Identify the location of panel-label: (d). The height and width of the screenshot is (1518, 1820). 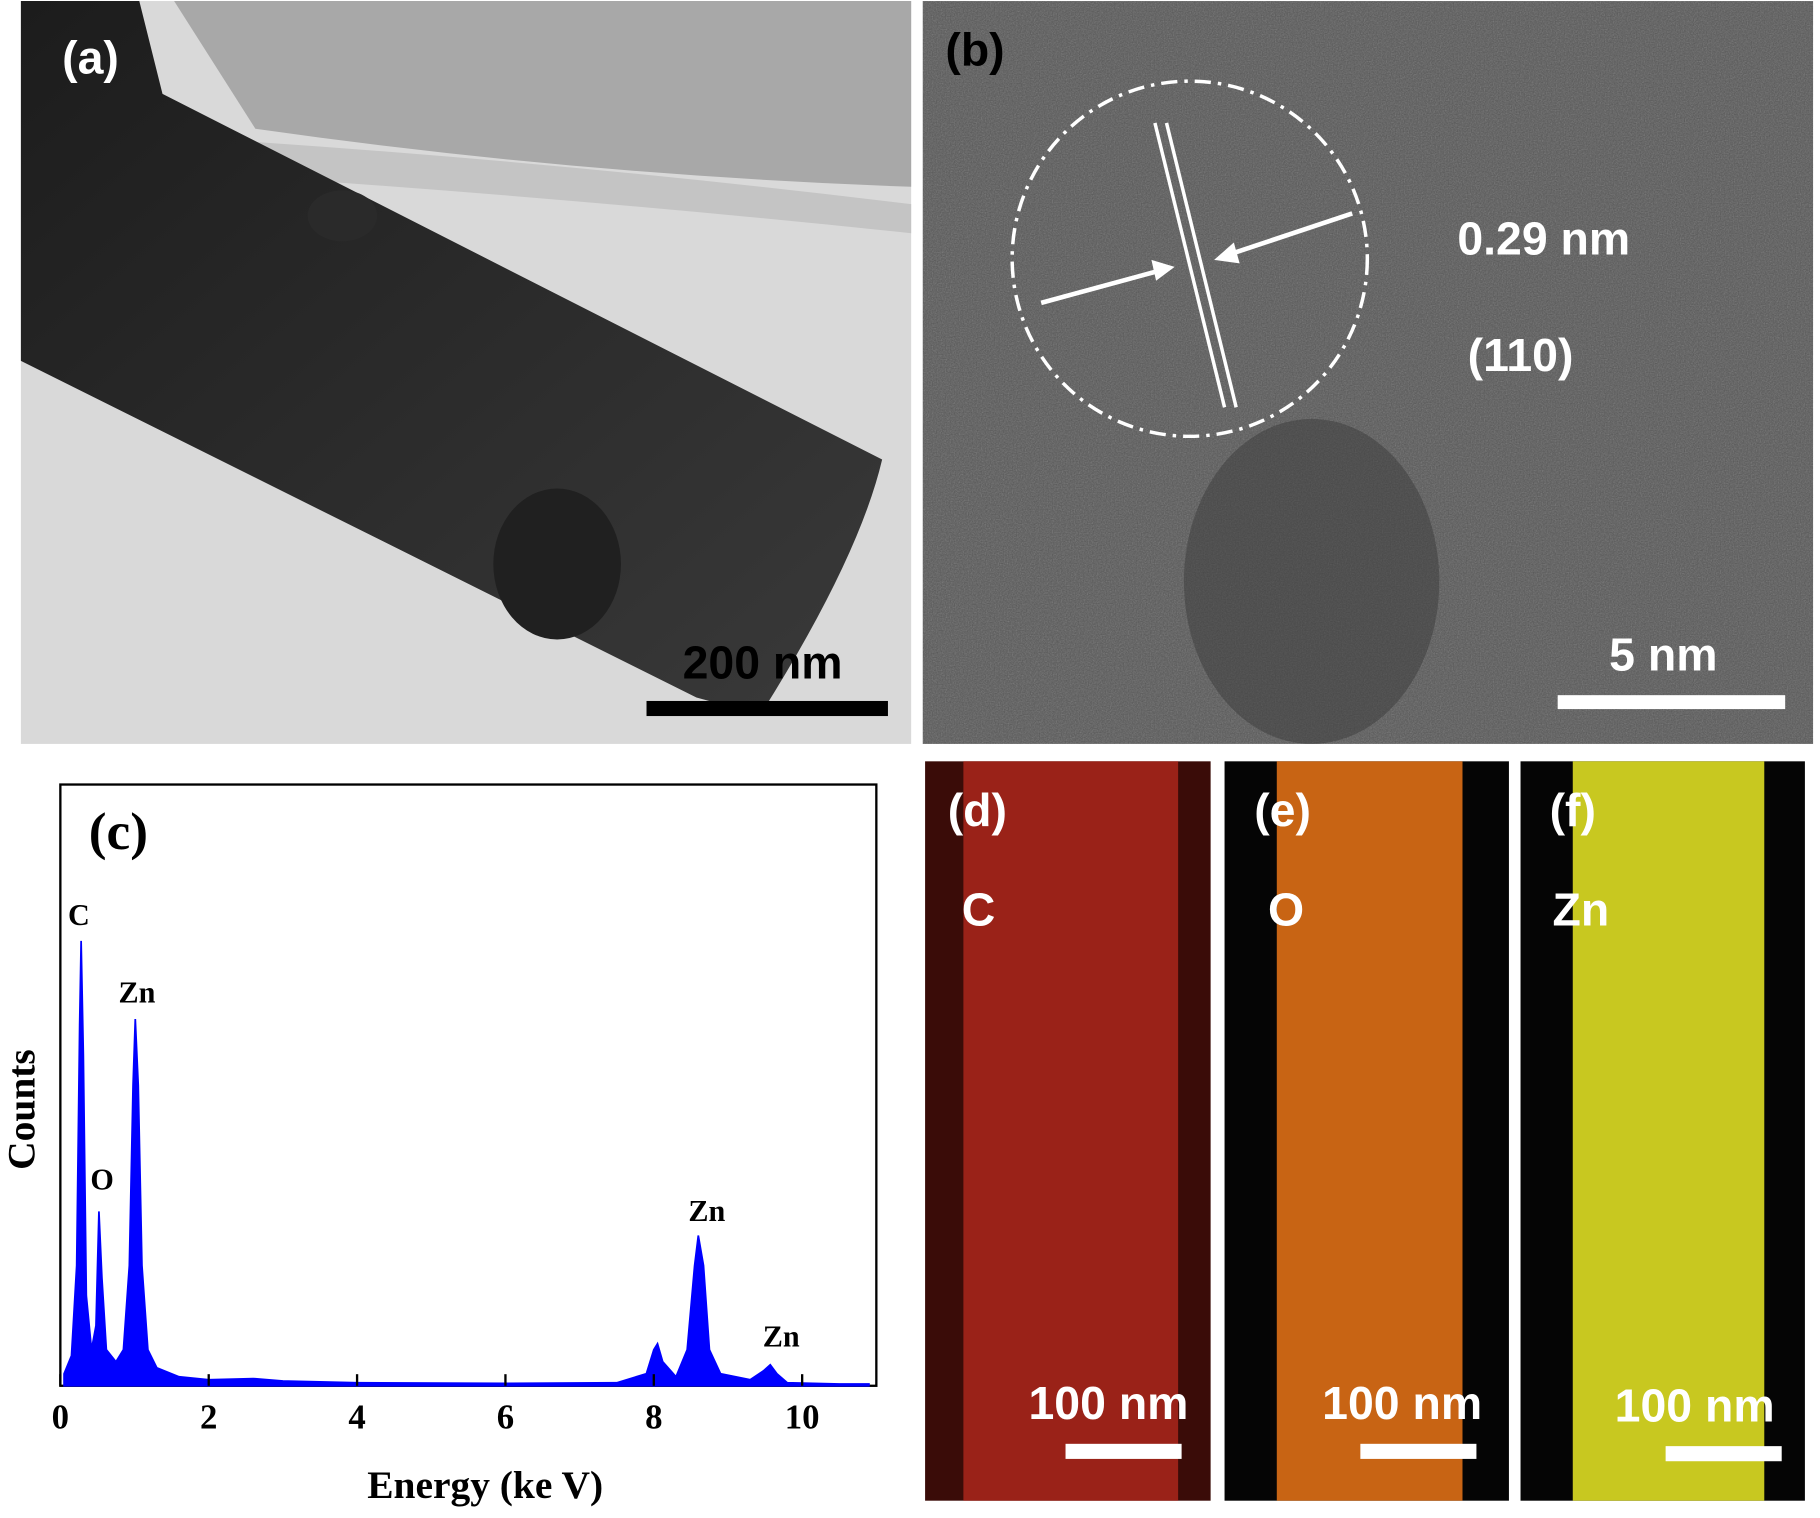
(977, 810).